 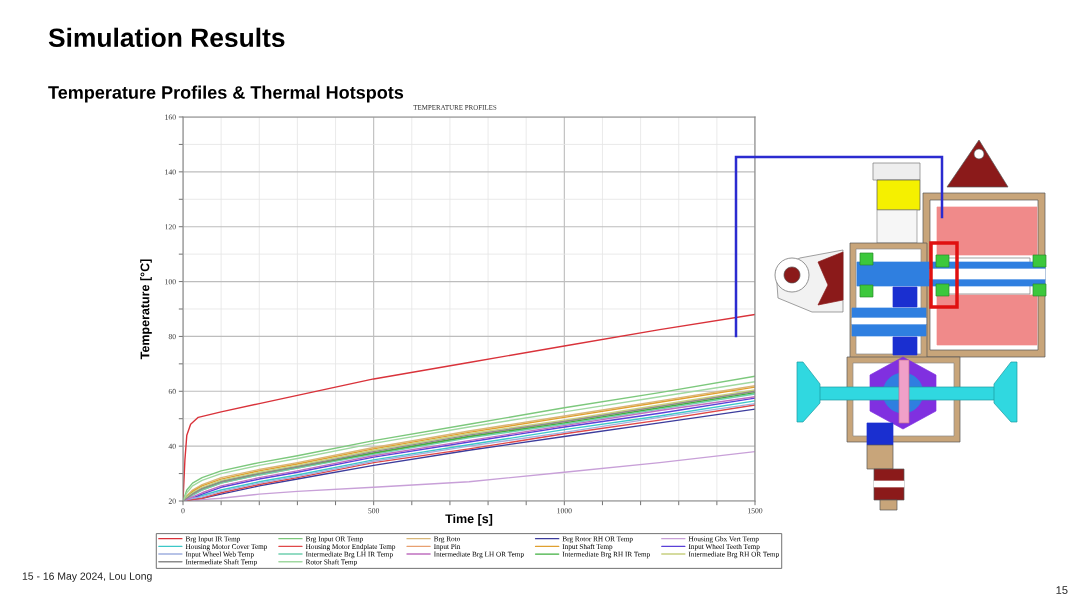 What do you see at coordinates (166, 37) in the screenshot?
I see `chart-title: Simulation Results` at bounding box center [166, 37].